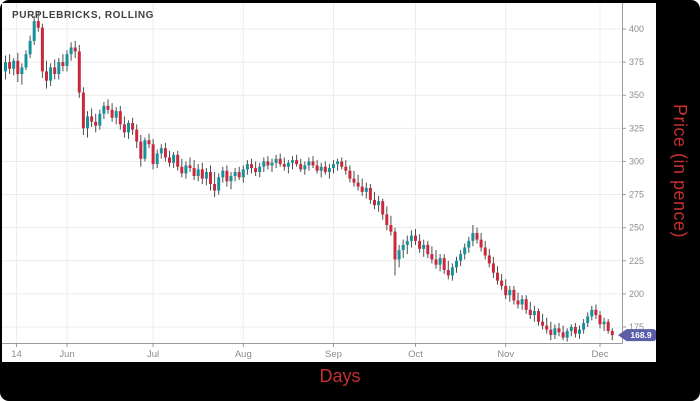 This screenshot has height=401, width=700. What do you see at coordinates (83, 15) in the screenshot?
I see `chart-title: PURPLEBRICKS, ROLLING` at bounding box center [83, 15].